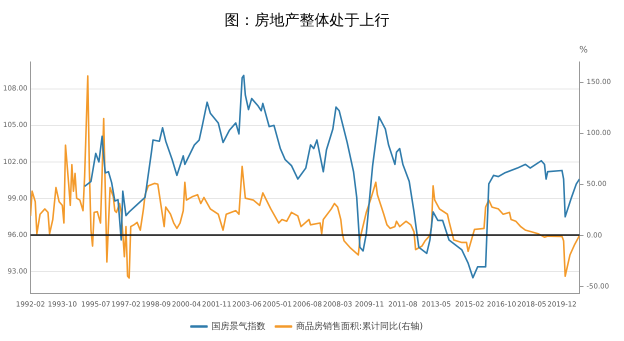 This screenshot has width=624, height=341. I want to click on legend-label: 国房景气指数, so click(238, 326).